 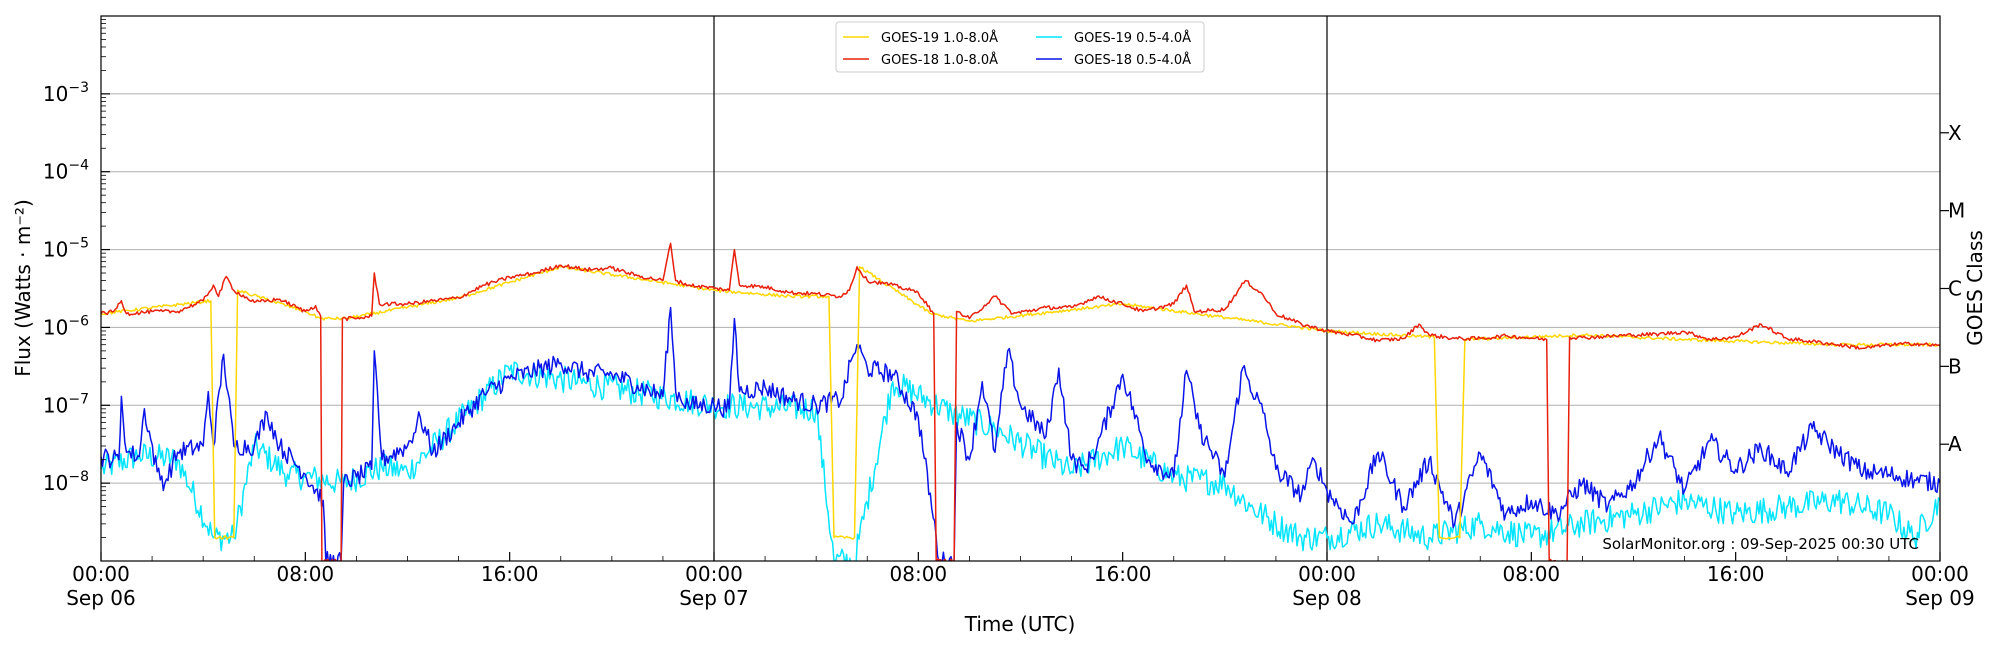 What do you see at coordinates (1975, 288) in the screenshot?
I see `right-axis-title: GOES Class` at bounding box center [1975, 288].